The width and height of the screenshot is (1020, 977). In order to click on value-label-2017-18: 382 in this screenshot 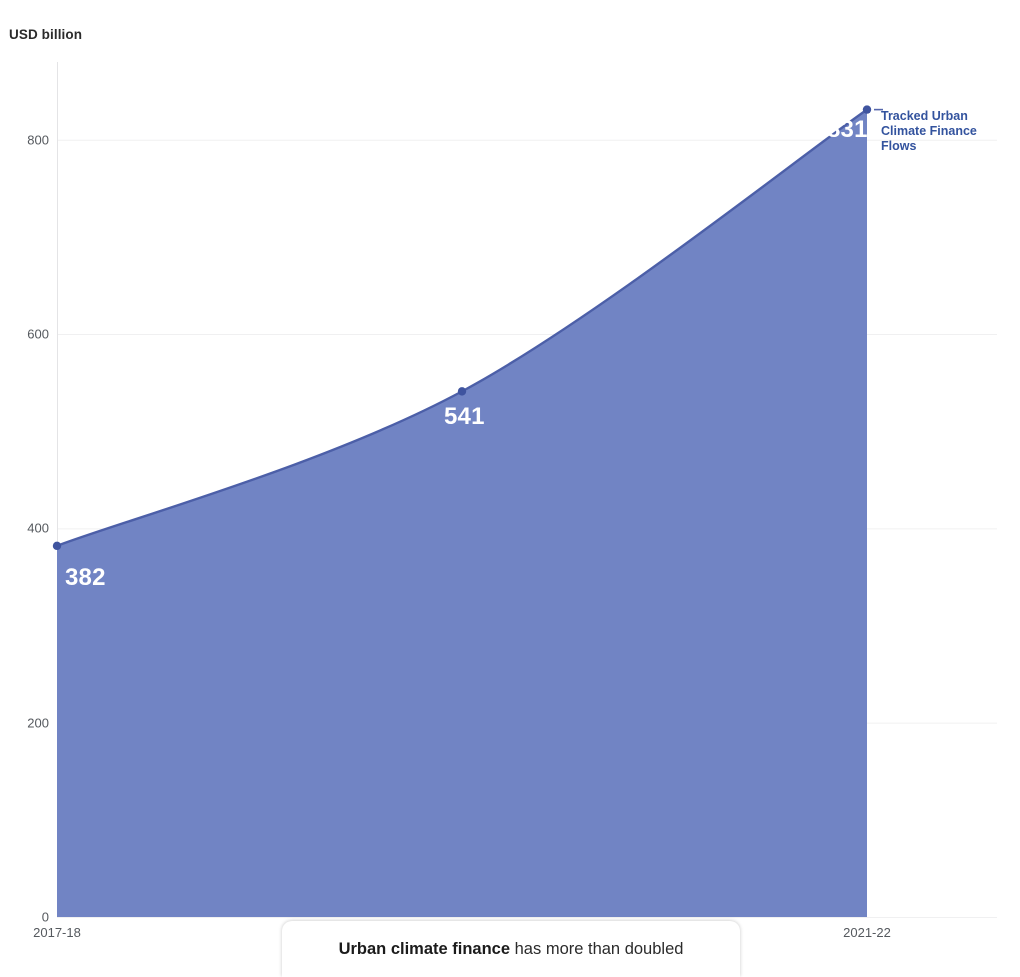, I will do `click(85, 577)`.